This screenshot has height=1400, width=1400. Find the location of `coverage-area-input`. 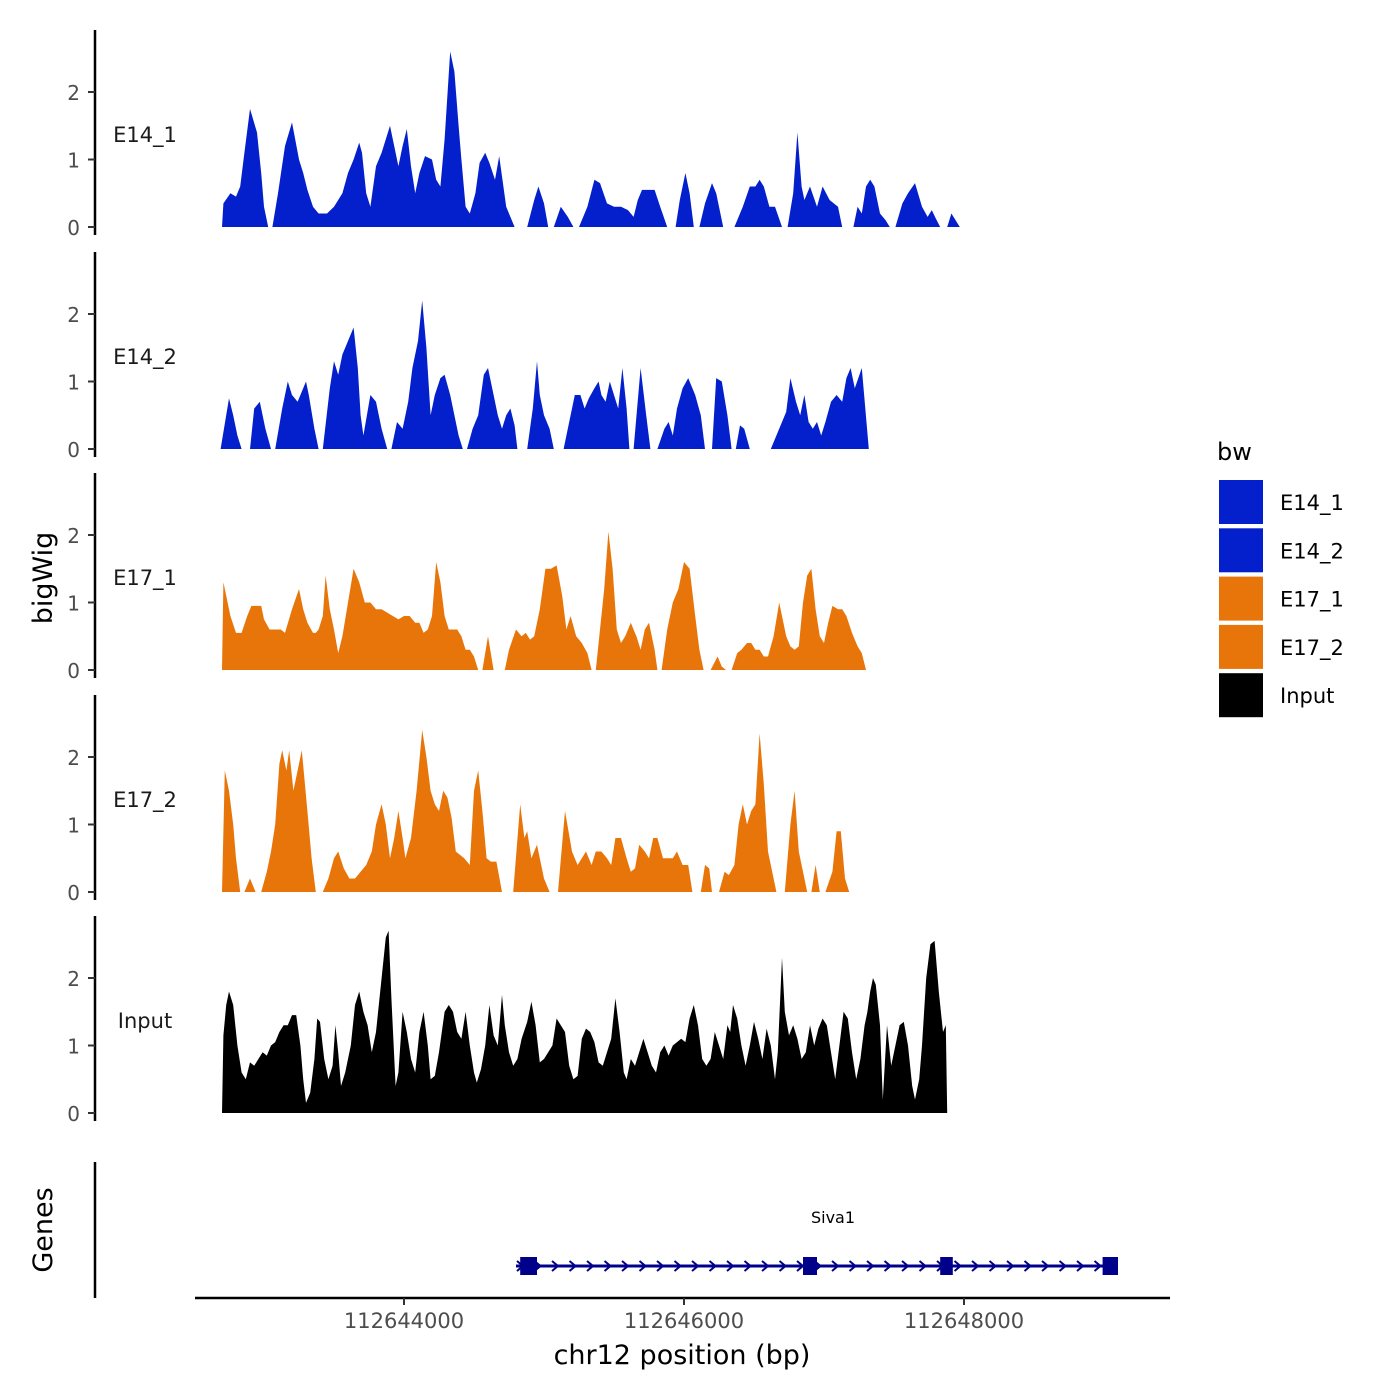

coverage-area-input is located at coordinates (585, 1021).